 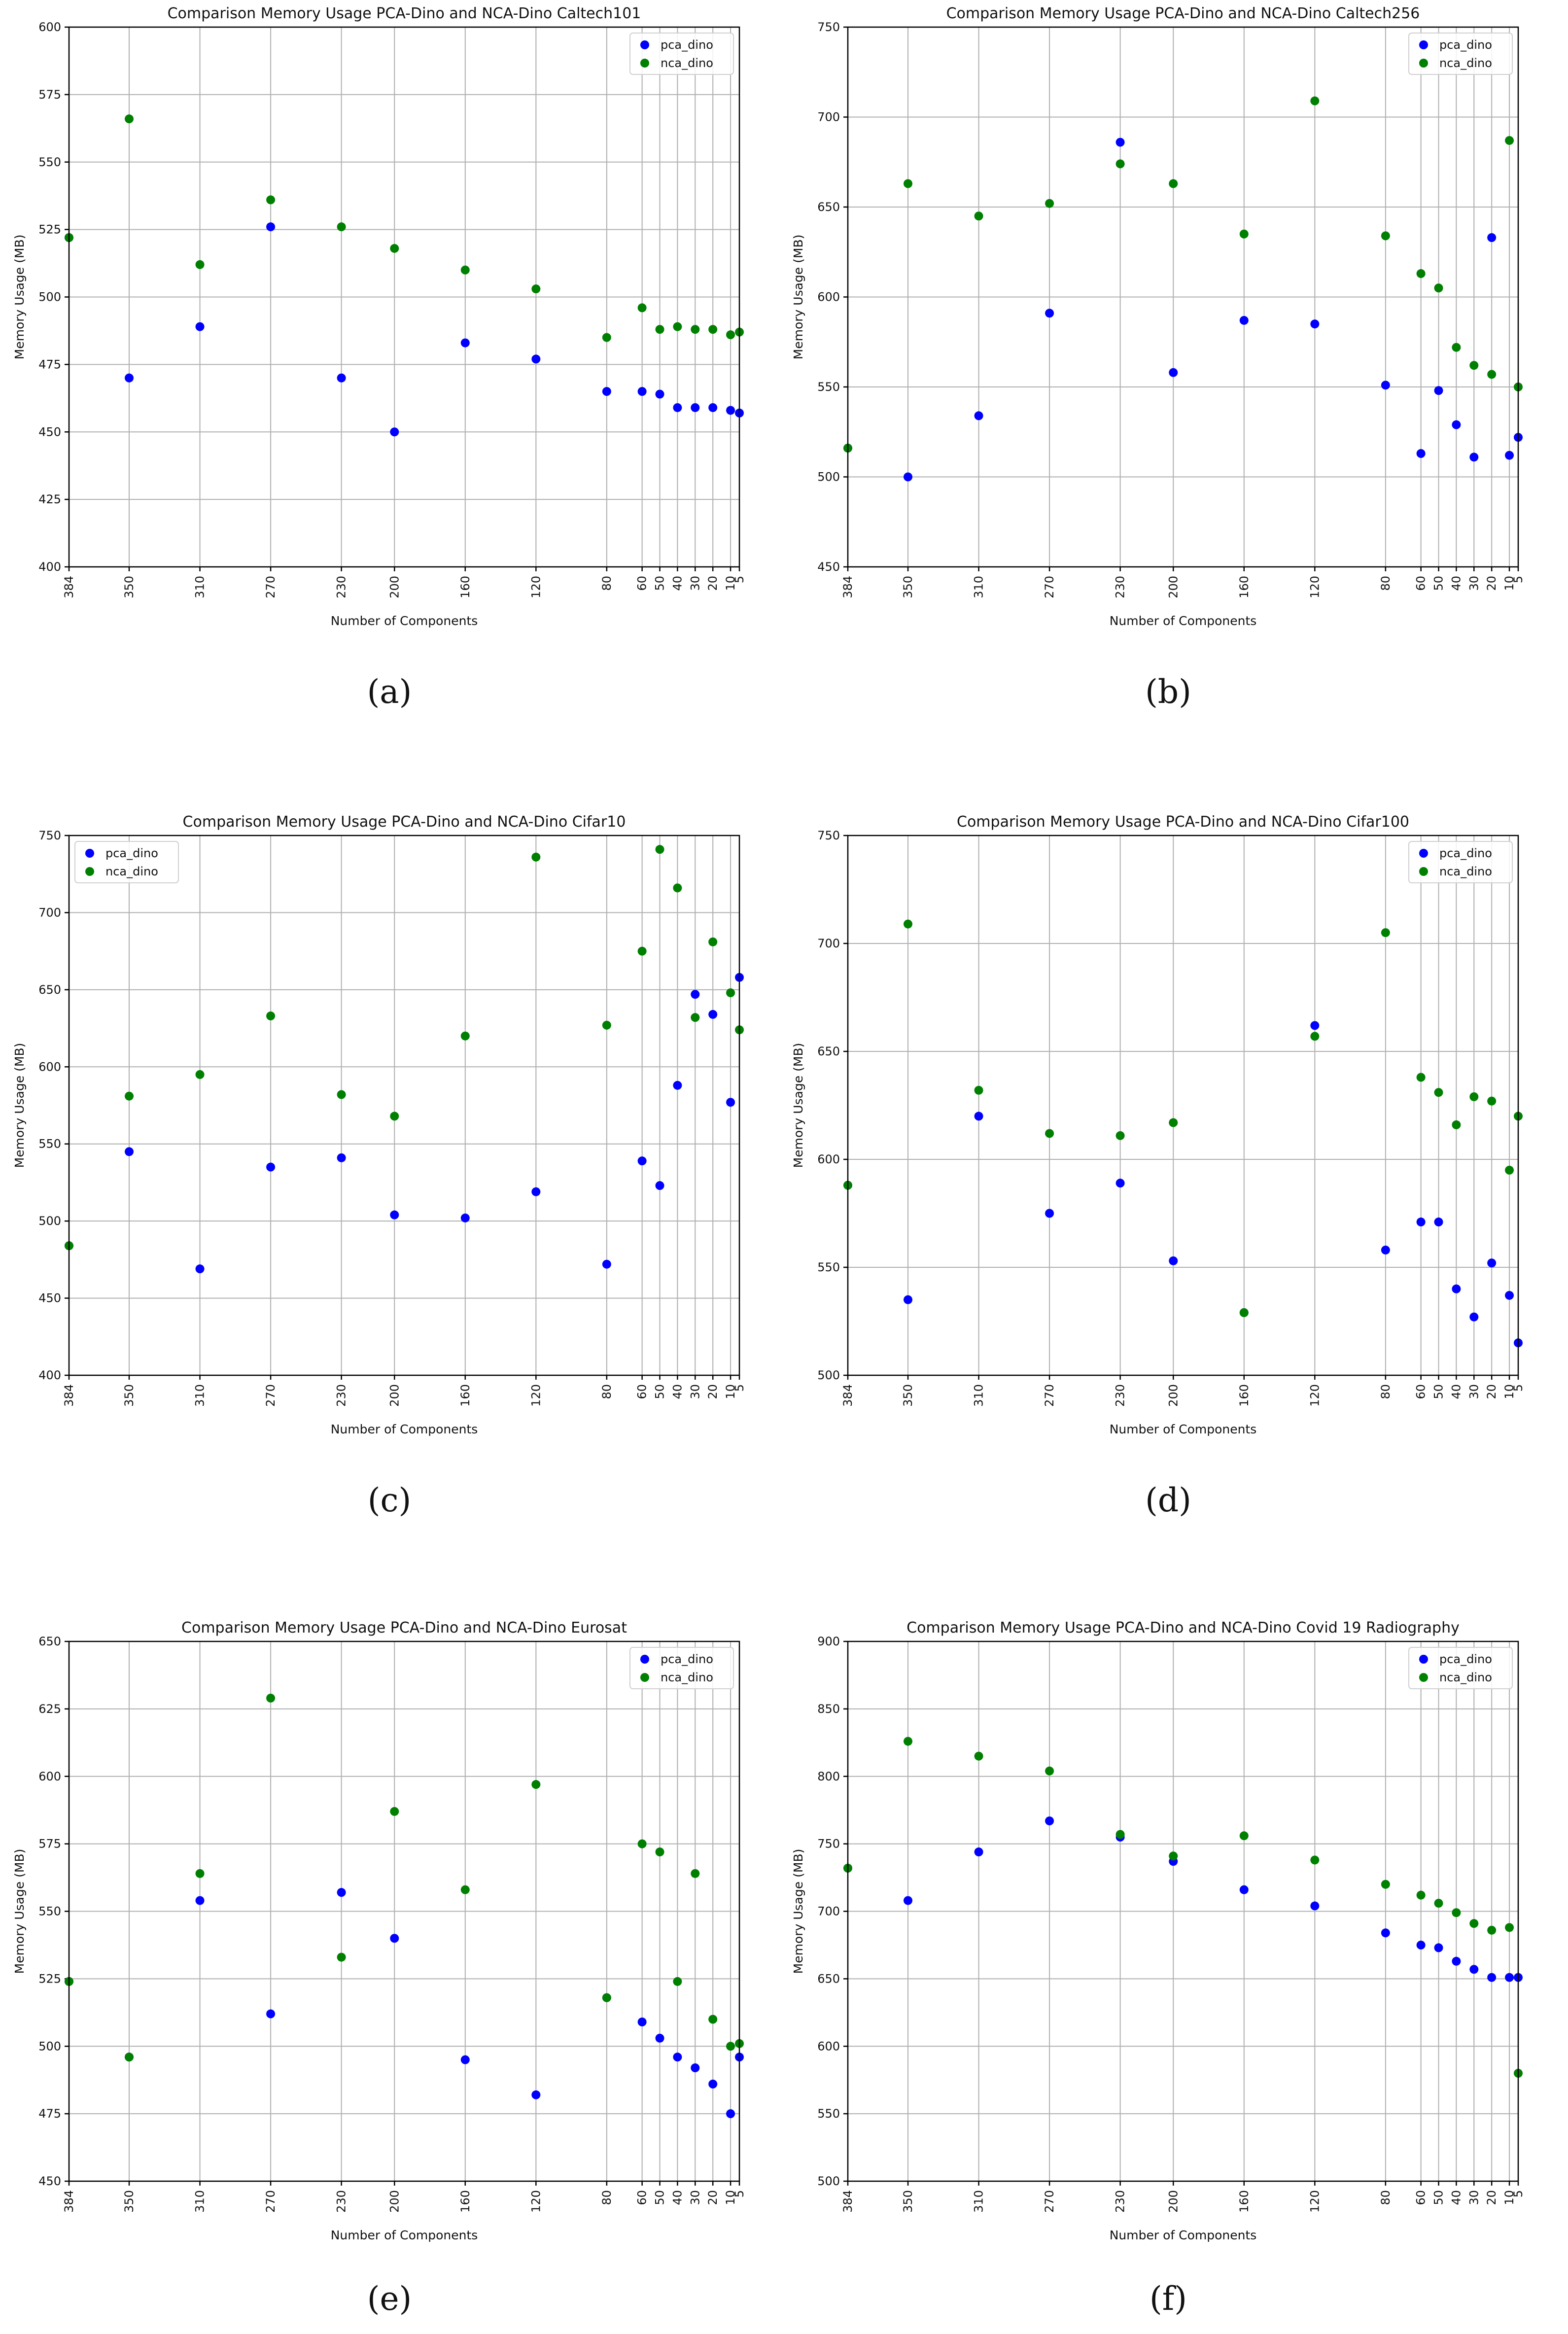 I want to click on y-tick-label: 450, so click(x=49, y=1298).